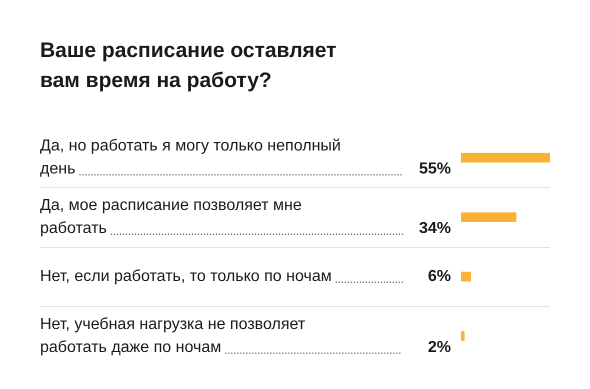  What do you see at coordinates (171, 217) in the screenshot?
I see `y-tick-label: Да, мое расписание позволяет мне работать` at bounding box center [171, 217].